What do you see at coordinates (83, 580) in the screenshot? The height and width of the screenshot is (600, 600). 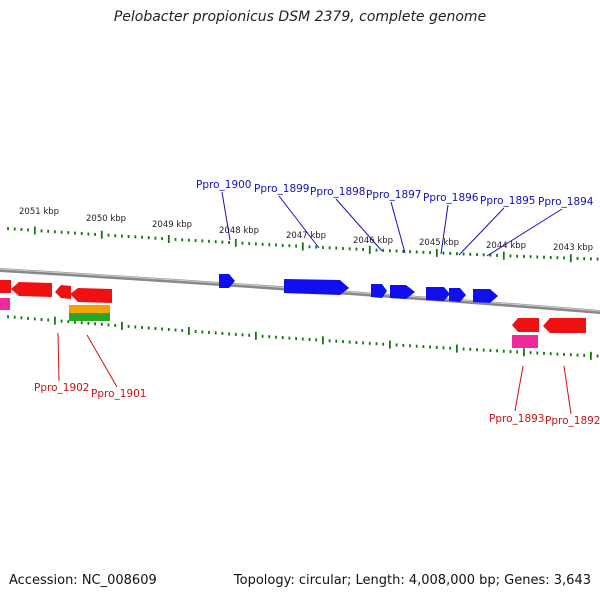 I see `accession-text: Accession: NC_008609` at bounding box center [83, 580].